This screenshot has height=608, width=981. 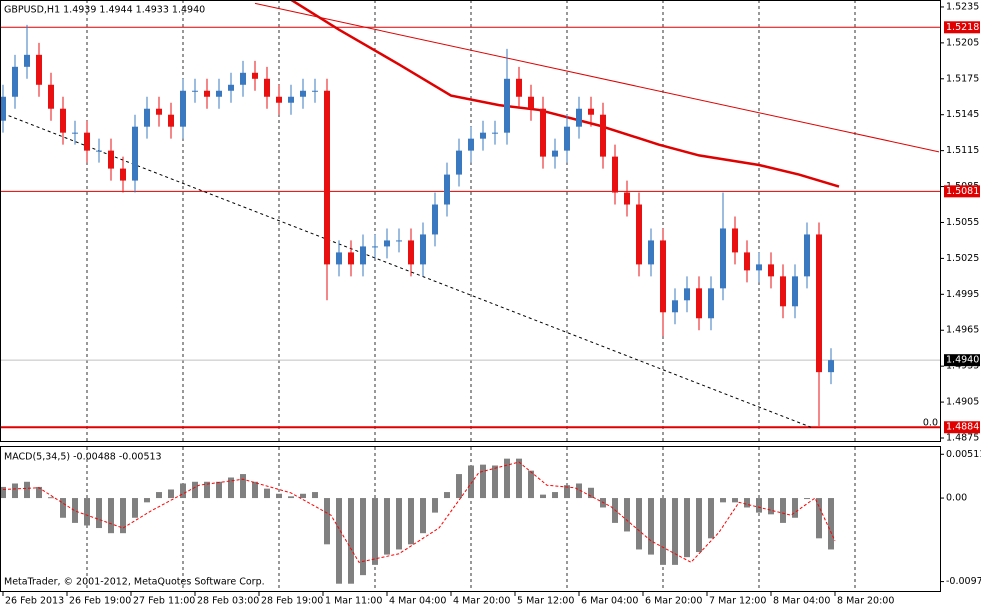 What do you see at coordinates (963, 581) in the screenshot?
I see `y-tick-label: -0.00975` at bounding box center [963, 581].